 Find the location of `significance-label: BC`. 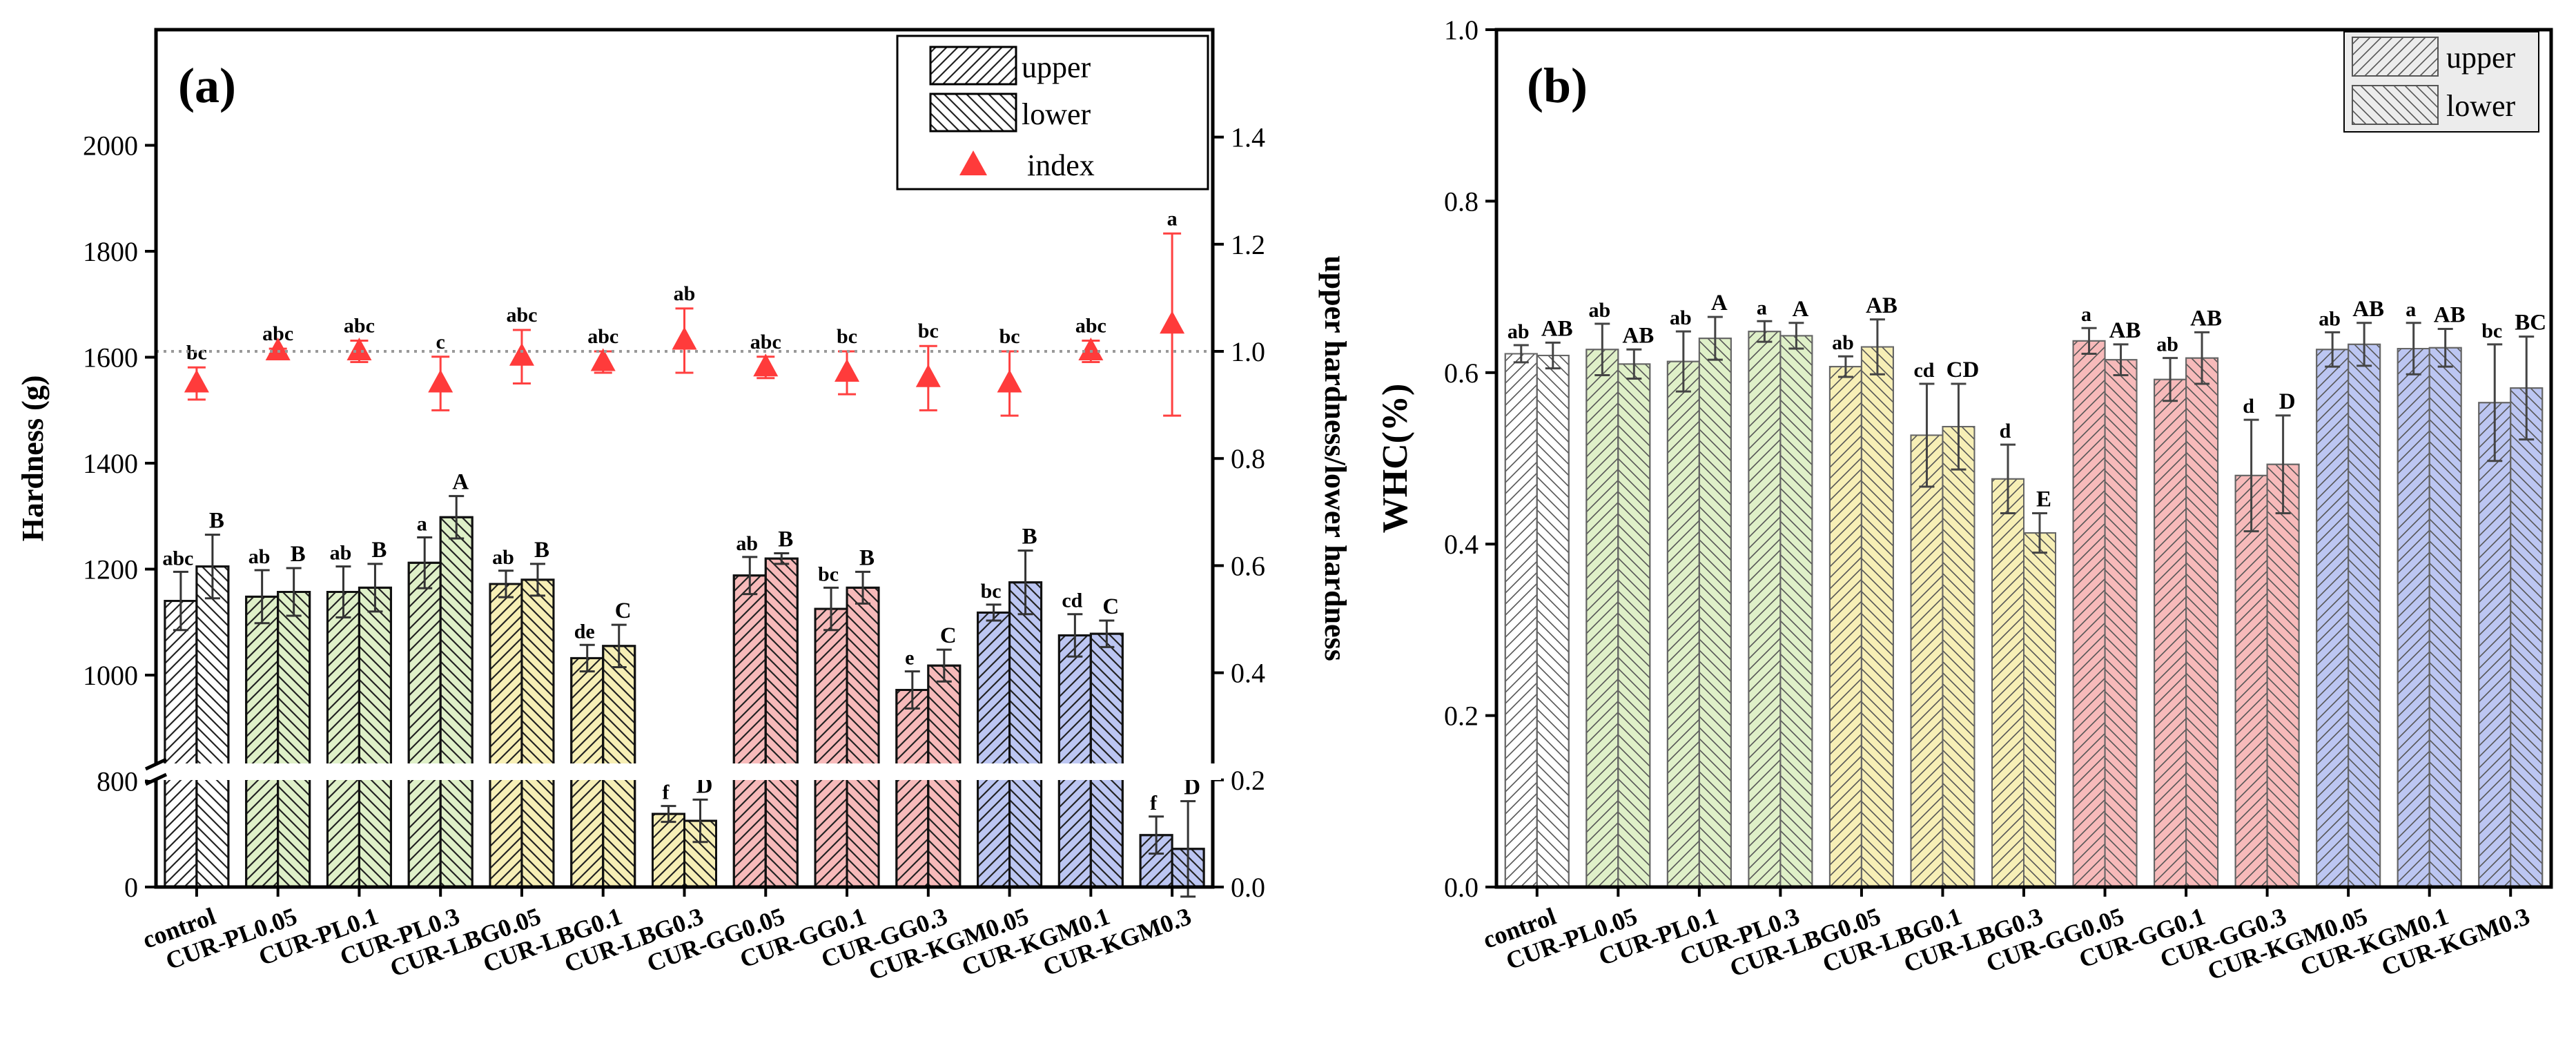

significance-label: BC is located at coordinates (2530, 323).